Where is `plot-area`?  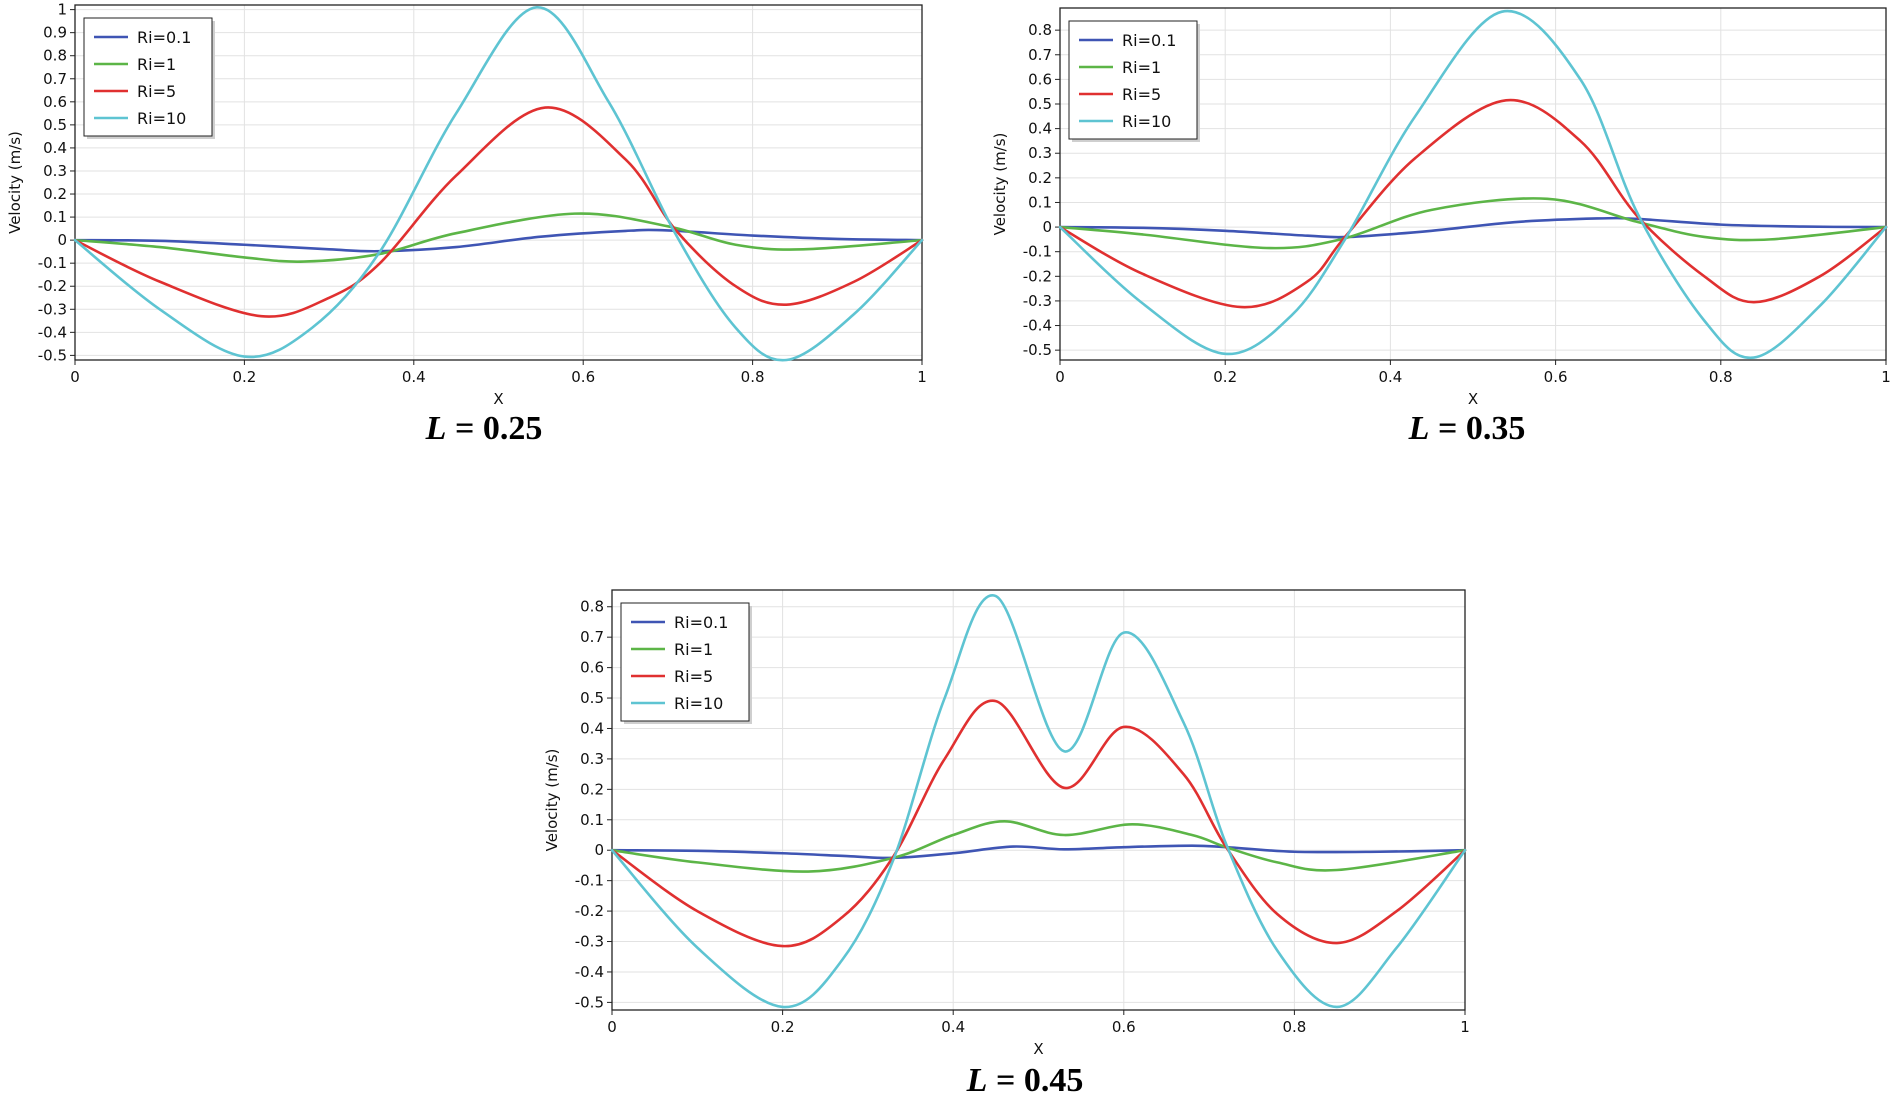
plot-area is located at coordinates (498, 182).